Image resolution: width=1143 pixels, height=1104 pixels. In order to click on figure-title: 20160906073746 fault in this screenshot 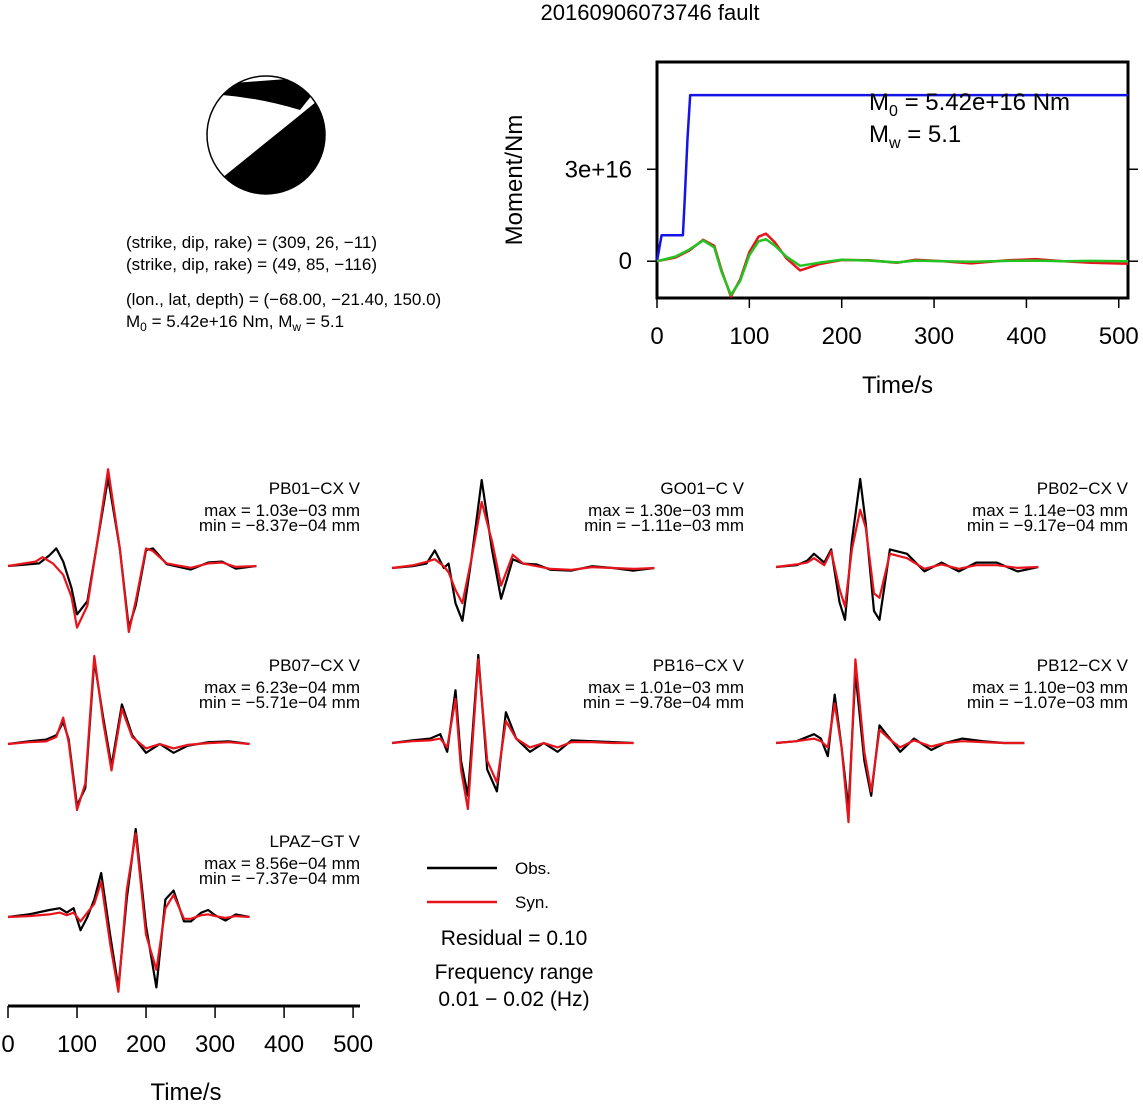, I will do `click(650, 12)`.